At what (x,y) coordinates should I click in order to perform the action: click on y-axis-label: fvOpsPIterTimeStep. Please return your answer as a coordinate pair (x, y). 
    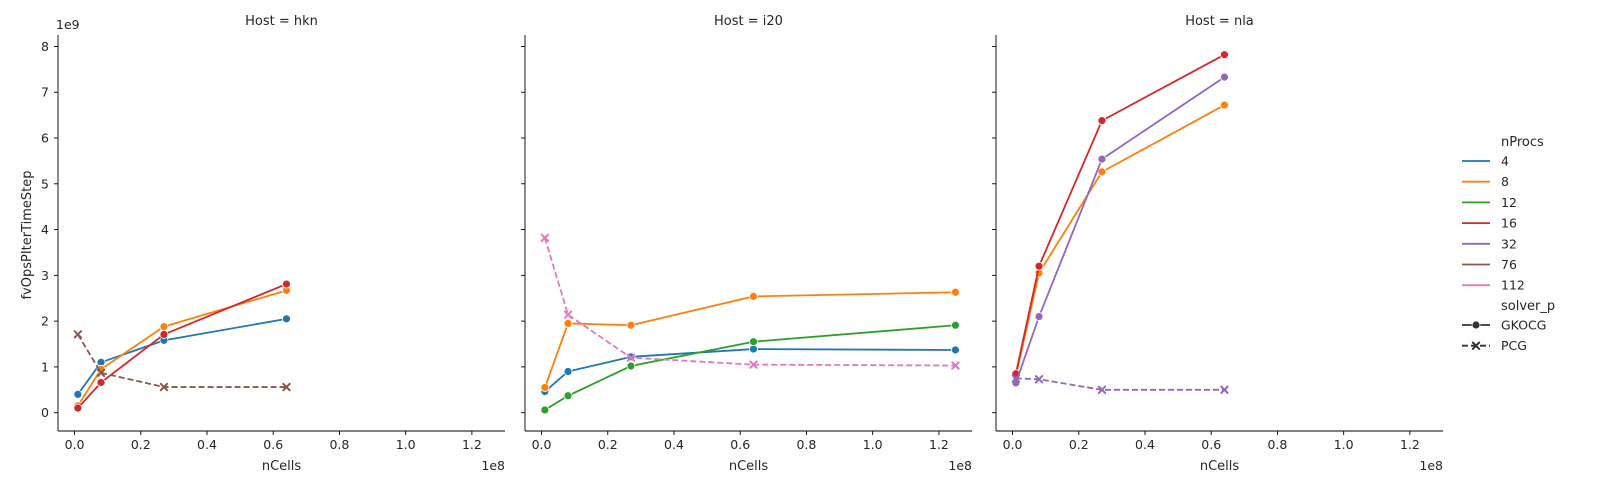
    Looking at the image, I should click on (27, 234).